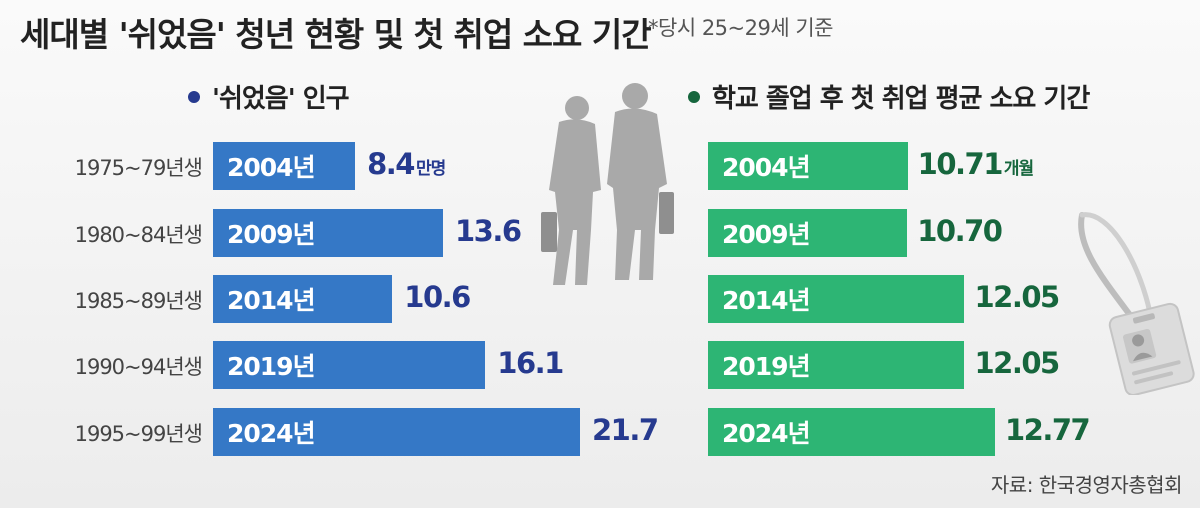  What do you see at coordinates (741, 28) in the screenshot?
I see `basis-note: *당시 25~29세 기준` at bounding box center [741, 28].